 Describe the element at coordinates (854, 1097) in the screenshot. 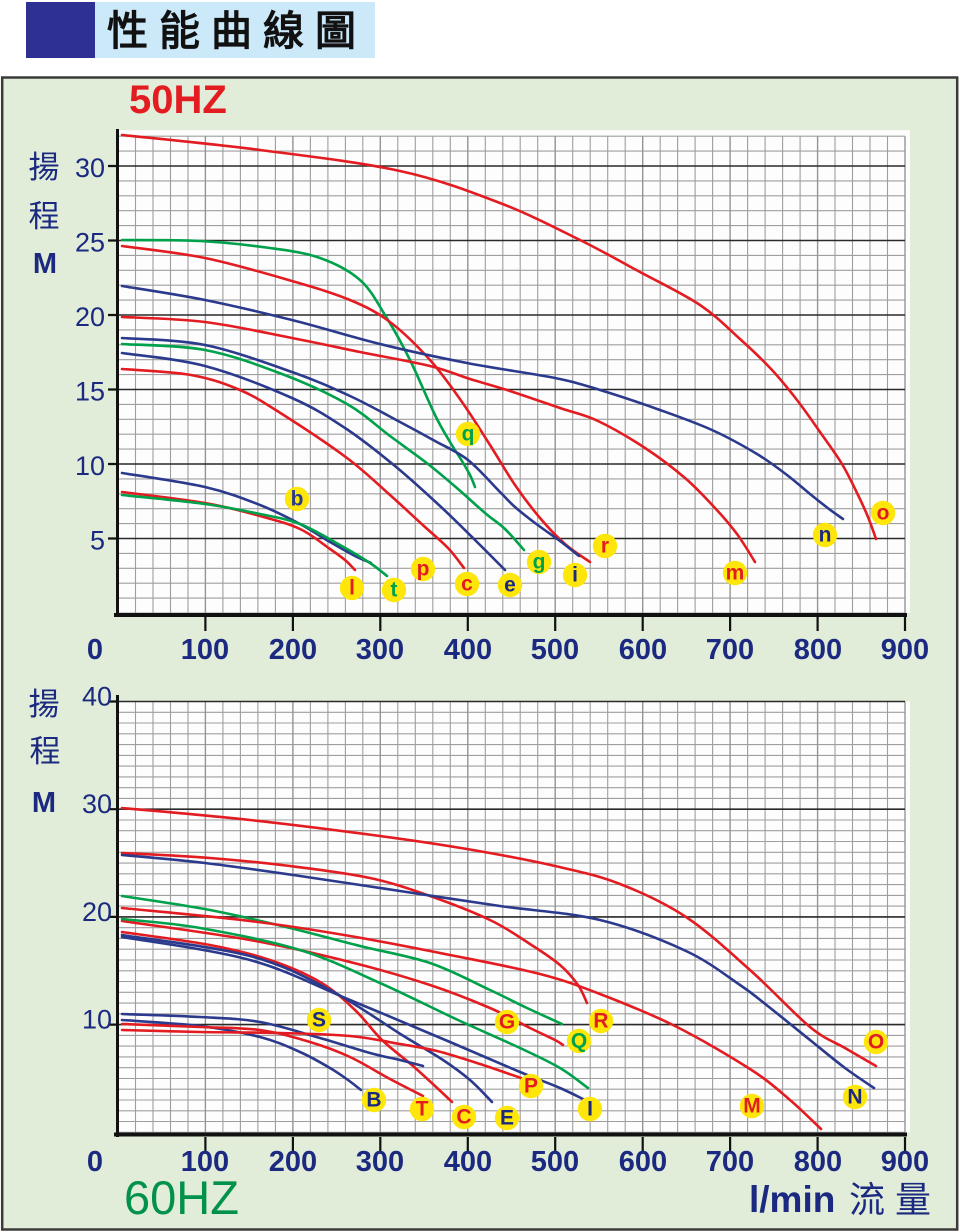

I see `svg-text: N` at that location.